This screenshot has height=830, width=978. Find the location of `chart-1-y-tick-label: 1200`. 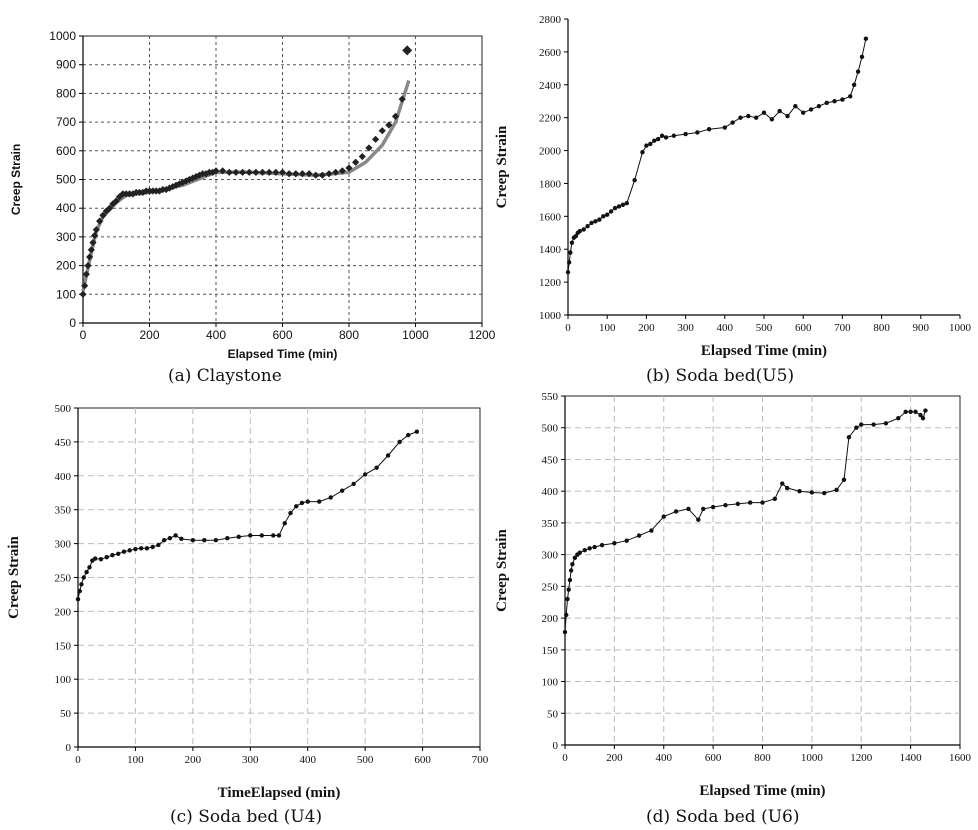

chart-1-y-tick-label: 1200 is located at coordinates (550, 283).